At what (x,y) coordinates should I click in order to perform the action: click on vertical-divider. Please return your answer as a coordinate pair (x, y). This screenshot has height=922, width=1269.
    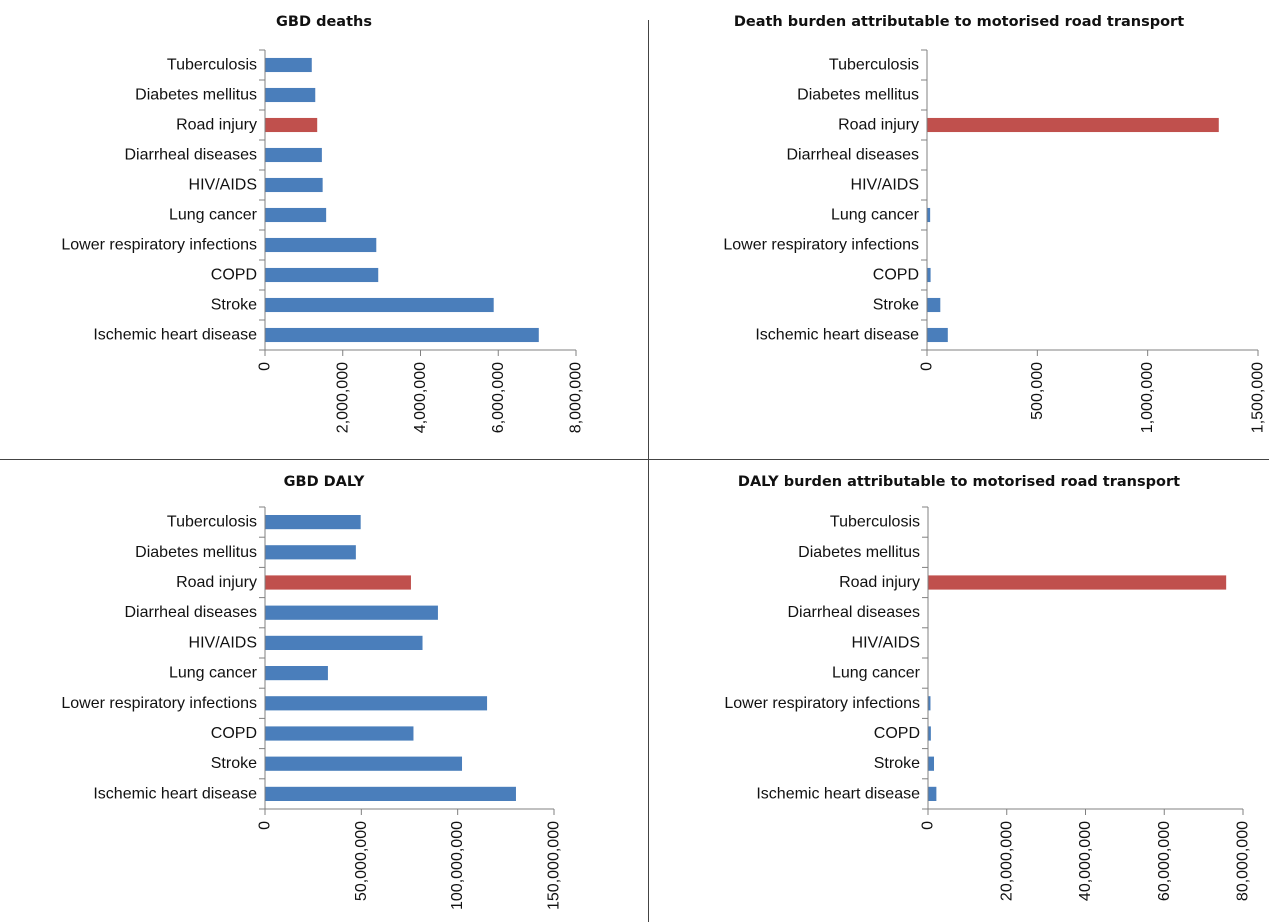
    Looking at the image, I should click on (648, 471).